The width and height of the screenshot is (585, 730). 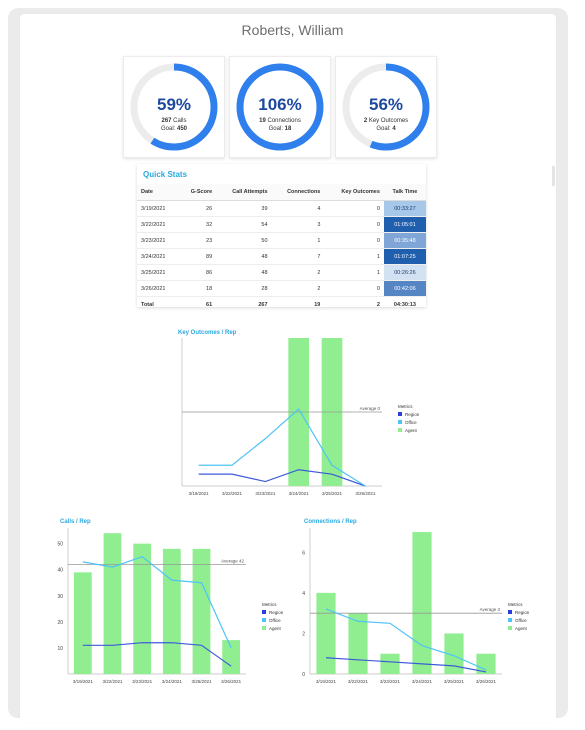 I want to click on page-title: Roberts, William, so click(x=292, y=30).